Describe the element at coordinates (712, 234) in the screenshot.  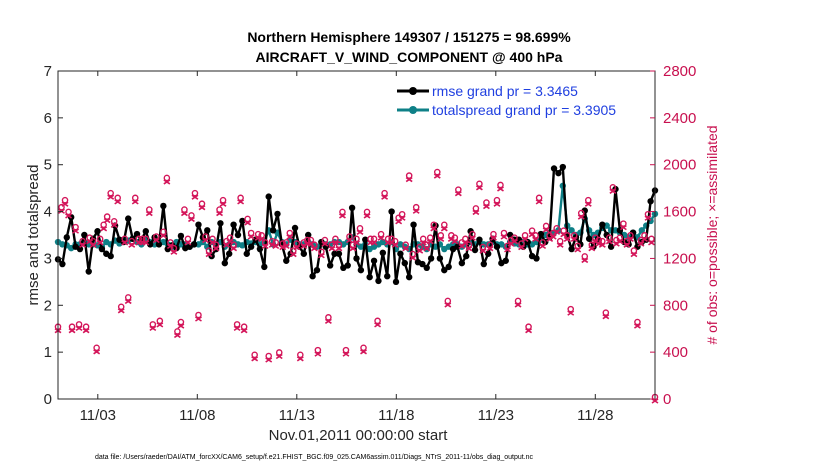
I see `y2-axis-label: # of obs: o=possible; ×=assimilated` at that location.